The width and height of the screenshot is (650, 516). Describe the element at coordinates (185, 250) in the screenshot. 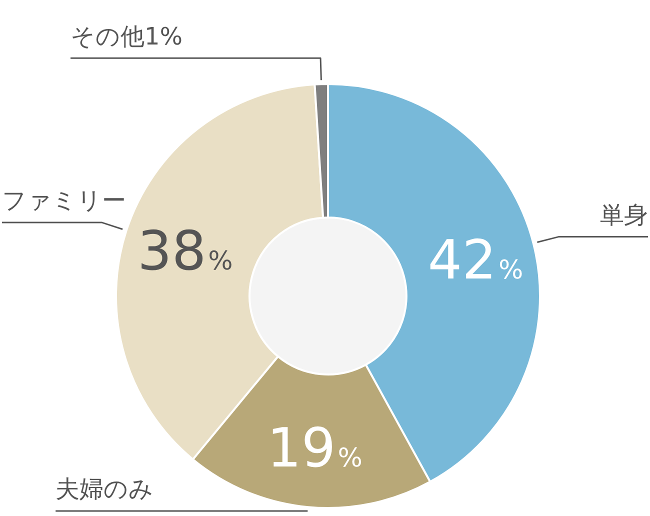

I see `data-label: 38%` at that location.